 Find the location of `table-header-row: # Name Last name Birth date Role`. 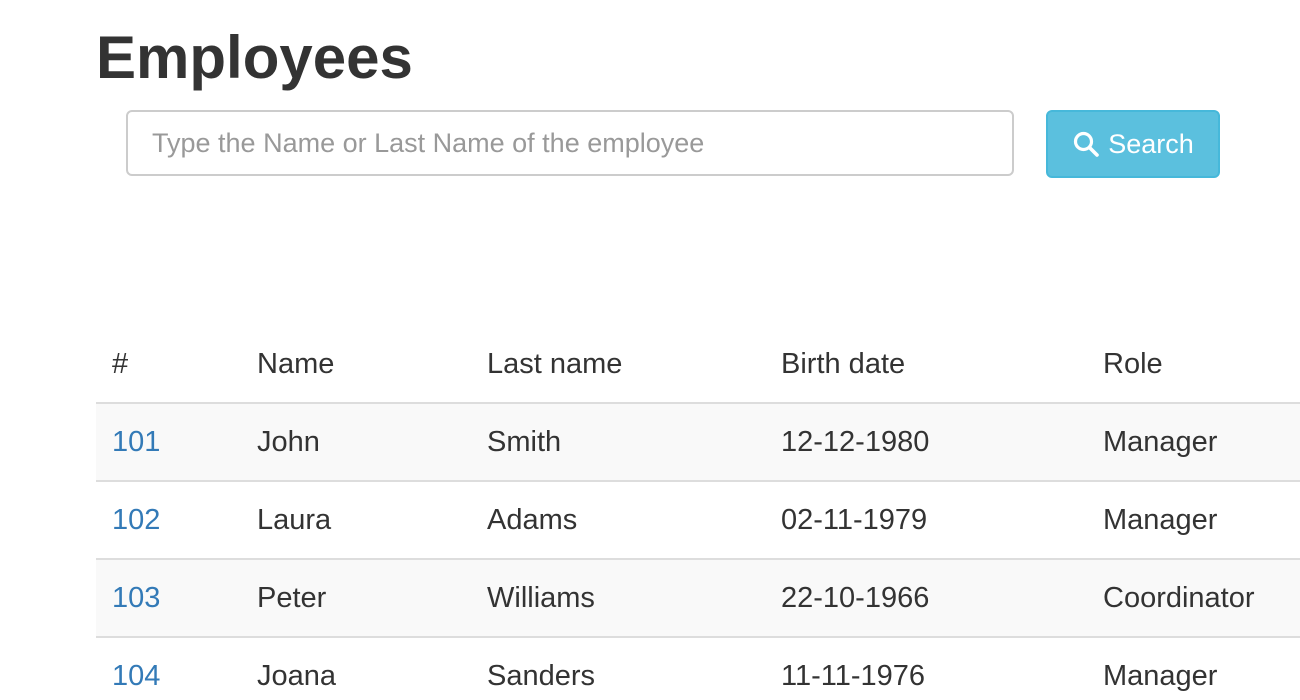

table-header-row: # Name Last name Birth date Role is located at coordinates (698, 365).